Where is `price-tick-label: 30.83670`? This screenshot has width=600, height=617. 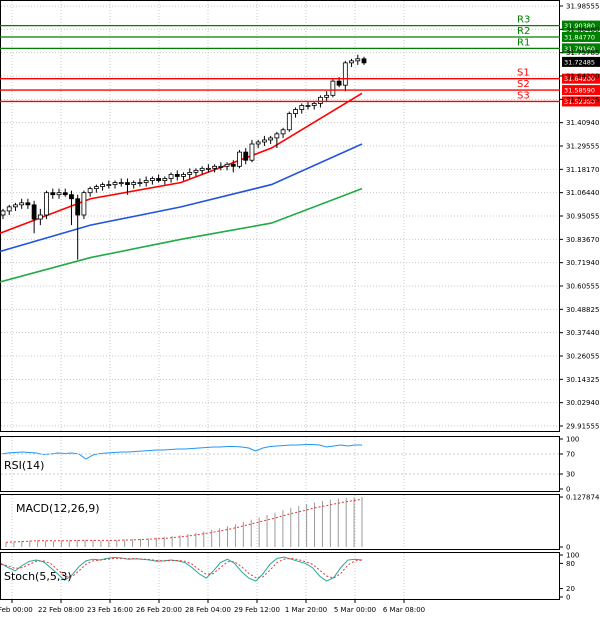 price-tick-label: 30.83670 is located at coordinates (582, 240).